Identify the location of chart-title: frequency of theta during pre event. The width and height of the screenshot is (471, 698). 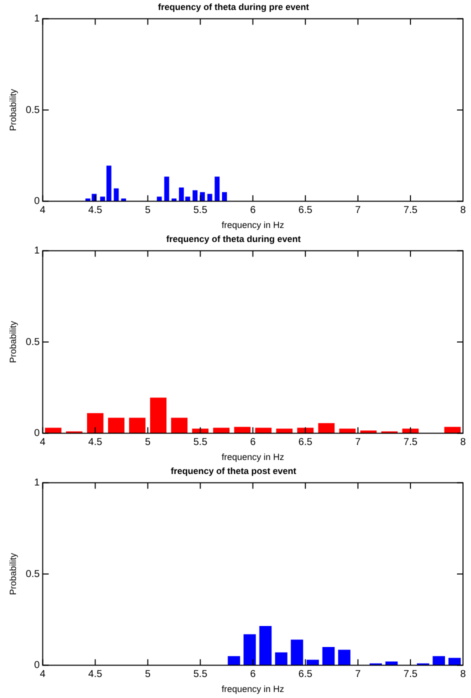
(234, 7).